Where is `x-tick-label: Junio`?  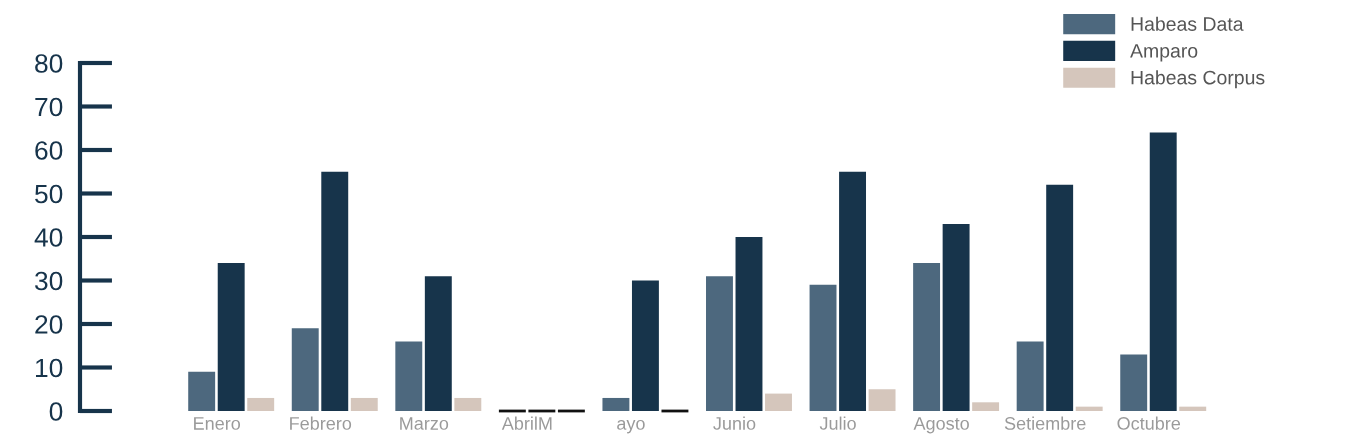
x-tick-label: Junio is located at coordinates (734, 423).